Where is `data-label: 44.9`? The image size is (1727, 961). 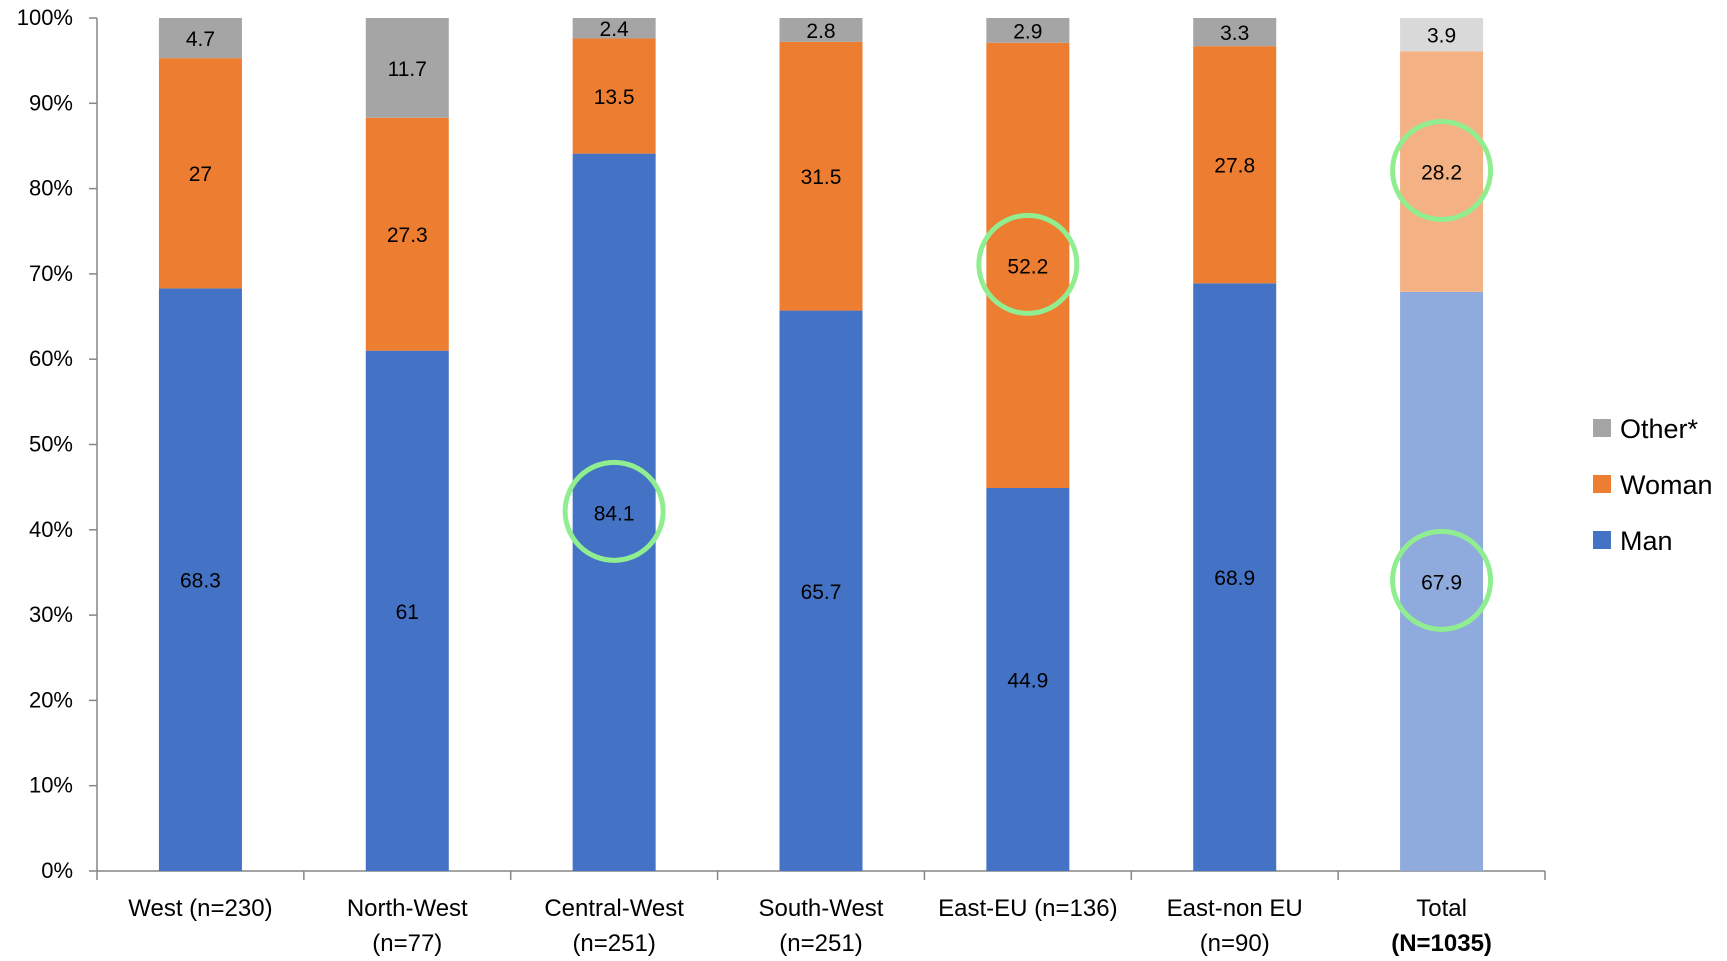
data-label: 44.9 is located at coordinates (1027, 681).